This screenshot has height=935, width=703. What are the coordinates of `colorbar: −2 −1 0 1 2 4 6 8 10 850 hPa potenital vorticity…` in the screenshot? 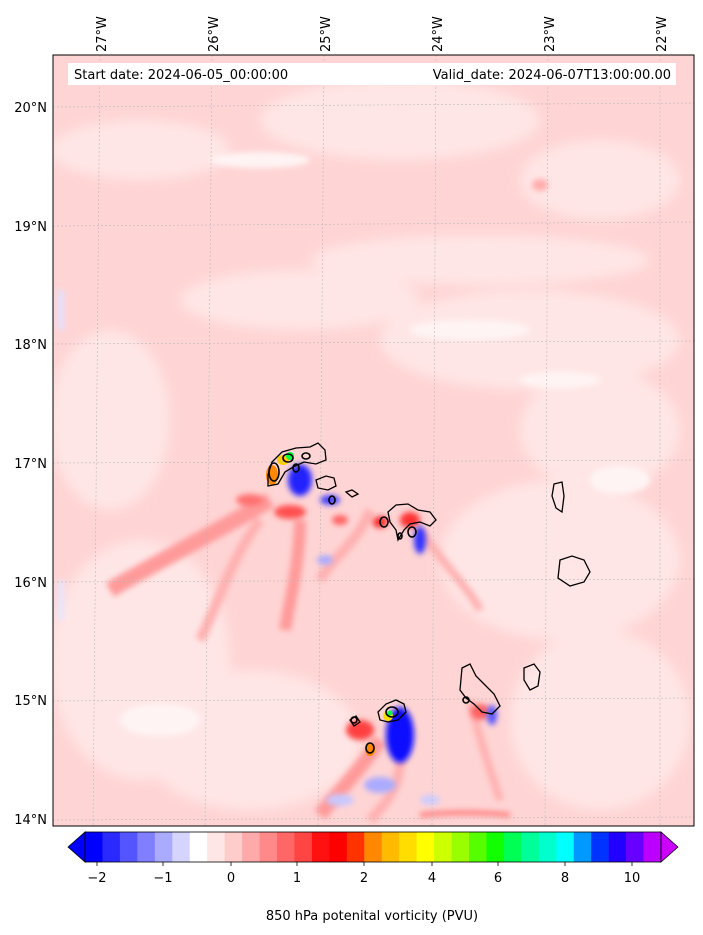 It's located at (373, 877).